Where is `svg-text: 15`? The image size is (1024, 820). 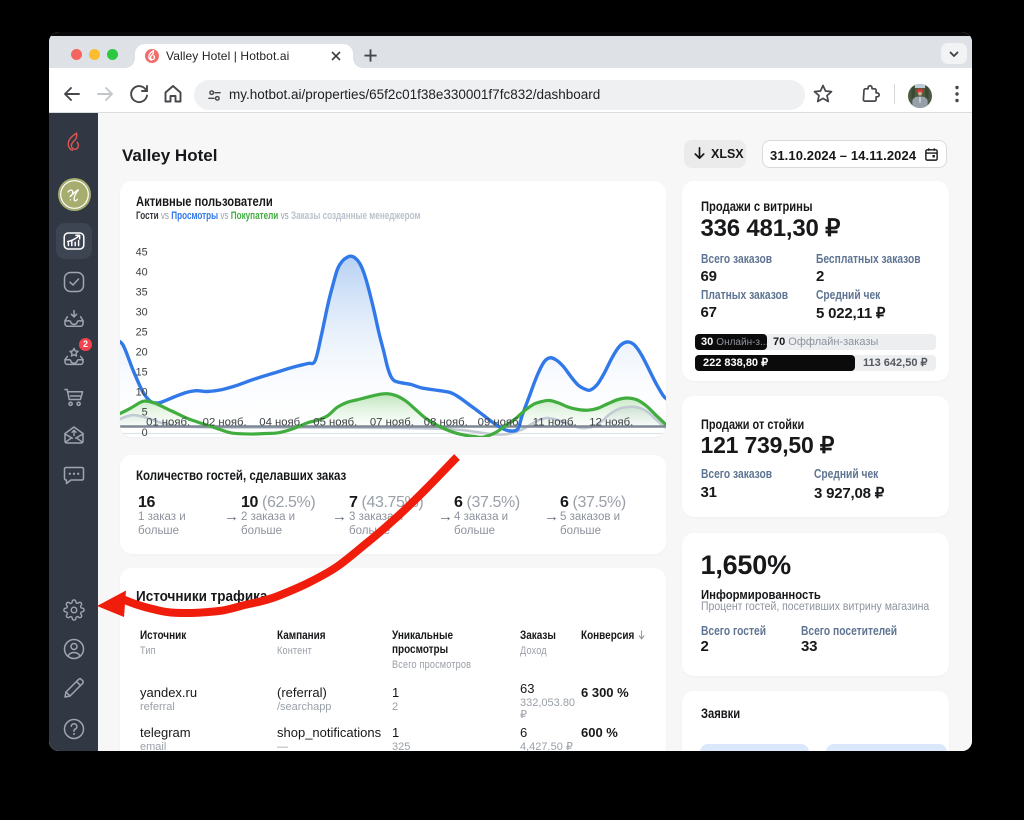
svg-text: 15 is located at coordinates (142, 372).